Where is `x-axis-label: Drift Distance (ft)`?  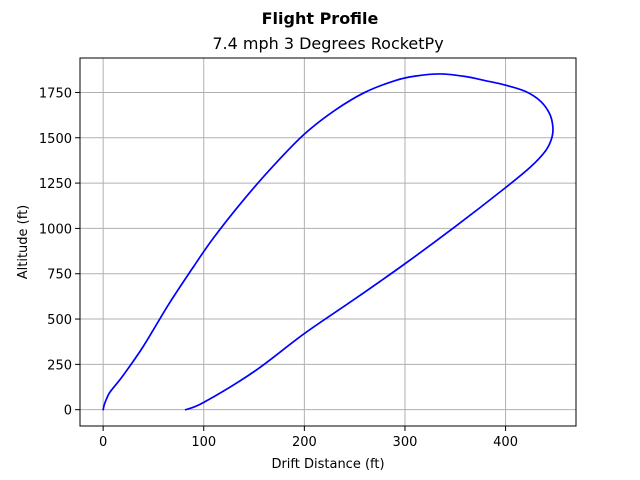
x-axis-label: Drift Distance (ft) is located at coordinates (327, 464).